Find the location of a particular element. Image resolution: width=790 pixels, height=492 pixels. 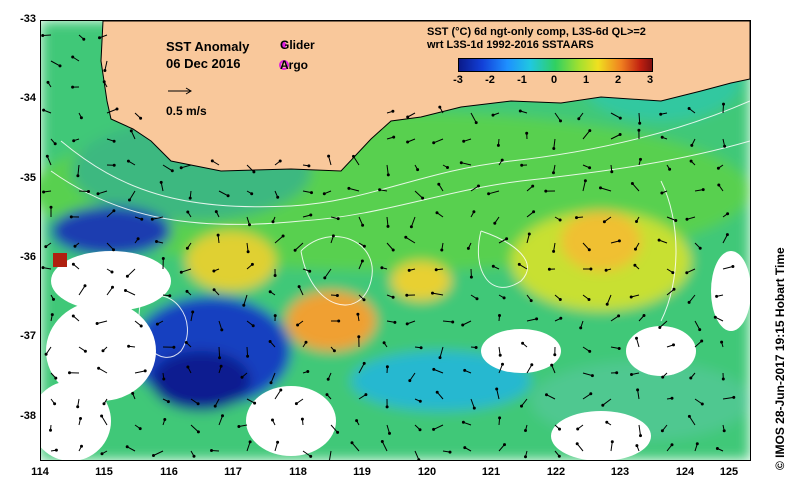

colorbar-subtitle: wrt L3S-1d 1992-2016 SSTAARS is located at coordinates (510, 45).